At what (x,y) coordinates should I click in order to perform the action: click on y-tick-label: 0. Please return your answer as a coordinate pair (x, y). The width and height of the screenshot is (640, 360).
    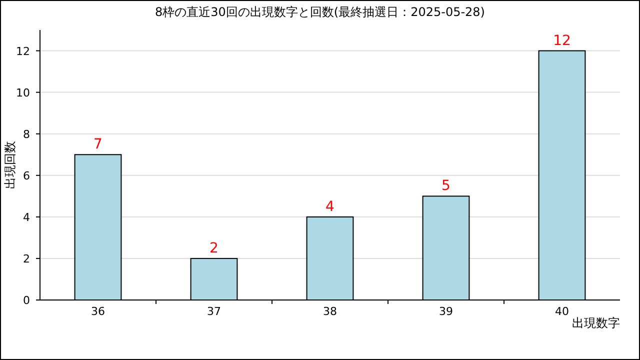
    Looking at the image, I should click on (26, 300).